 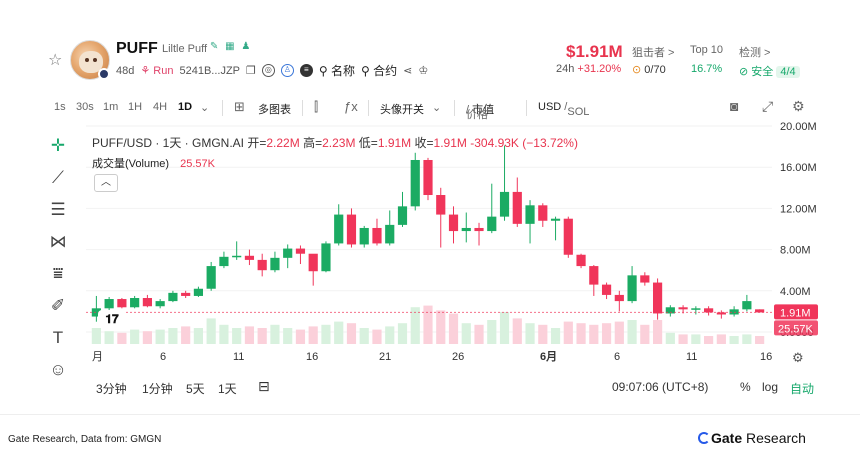 What do you see at coordinates (227, 389) in the screenshot?
I see `range-1d: 1天` at bounding box center [227, 389].